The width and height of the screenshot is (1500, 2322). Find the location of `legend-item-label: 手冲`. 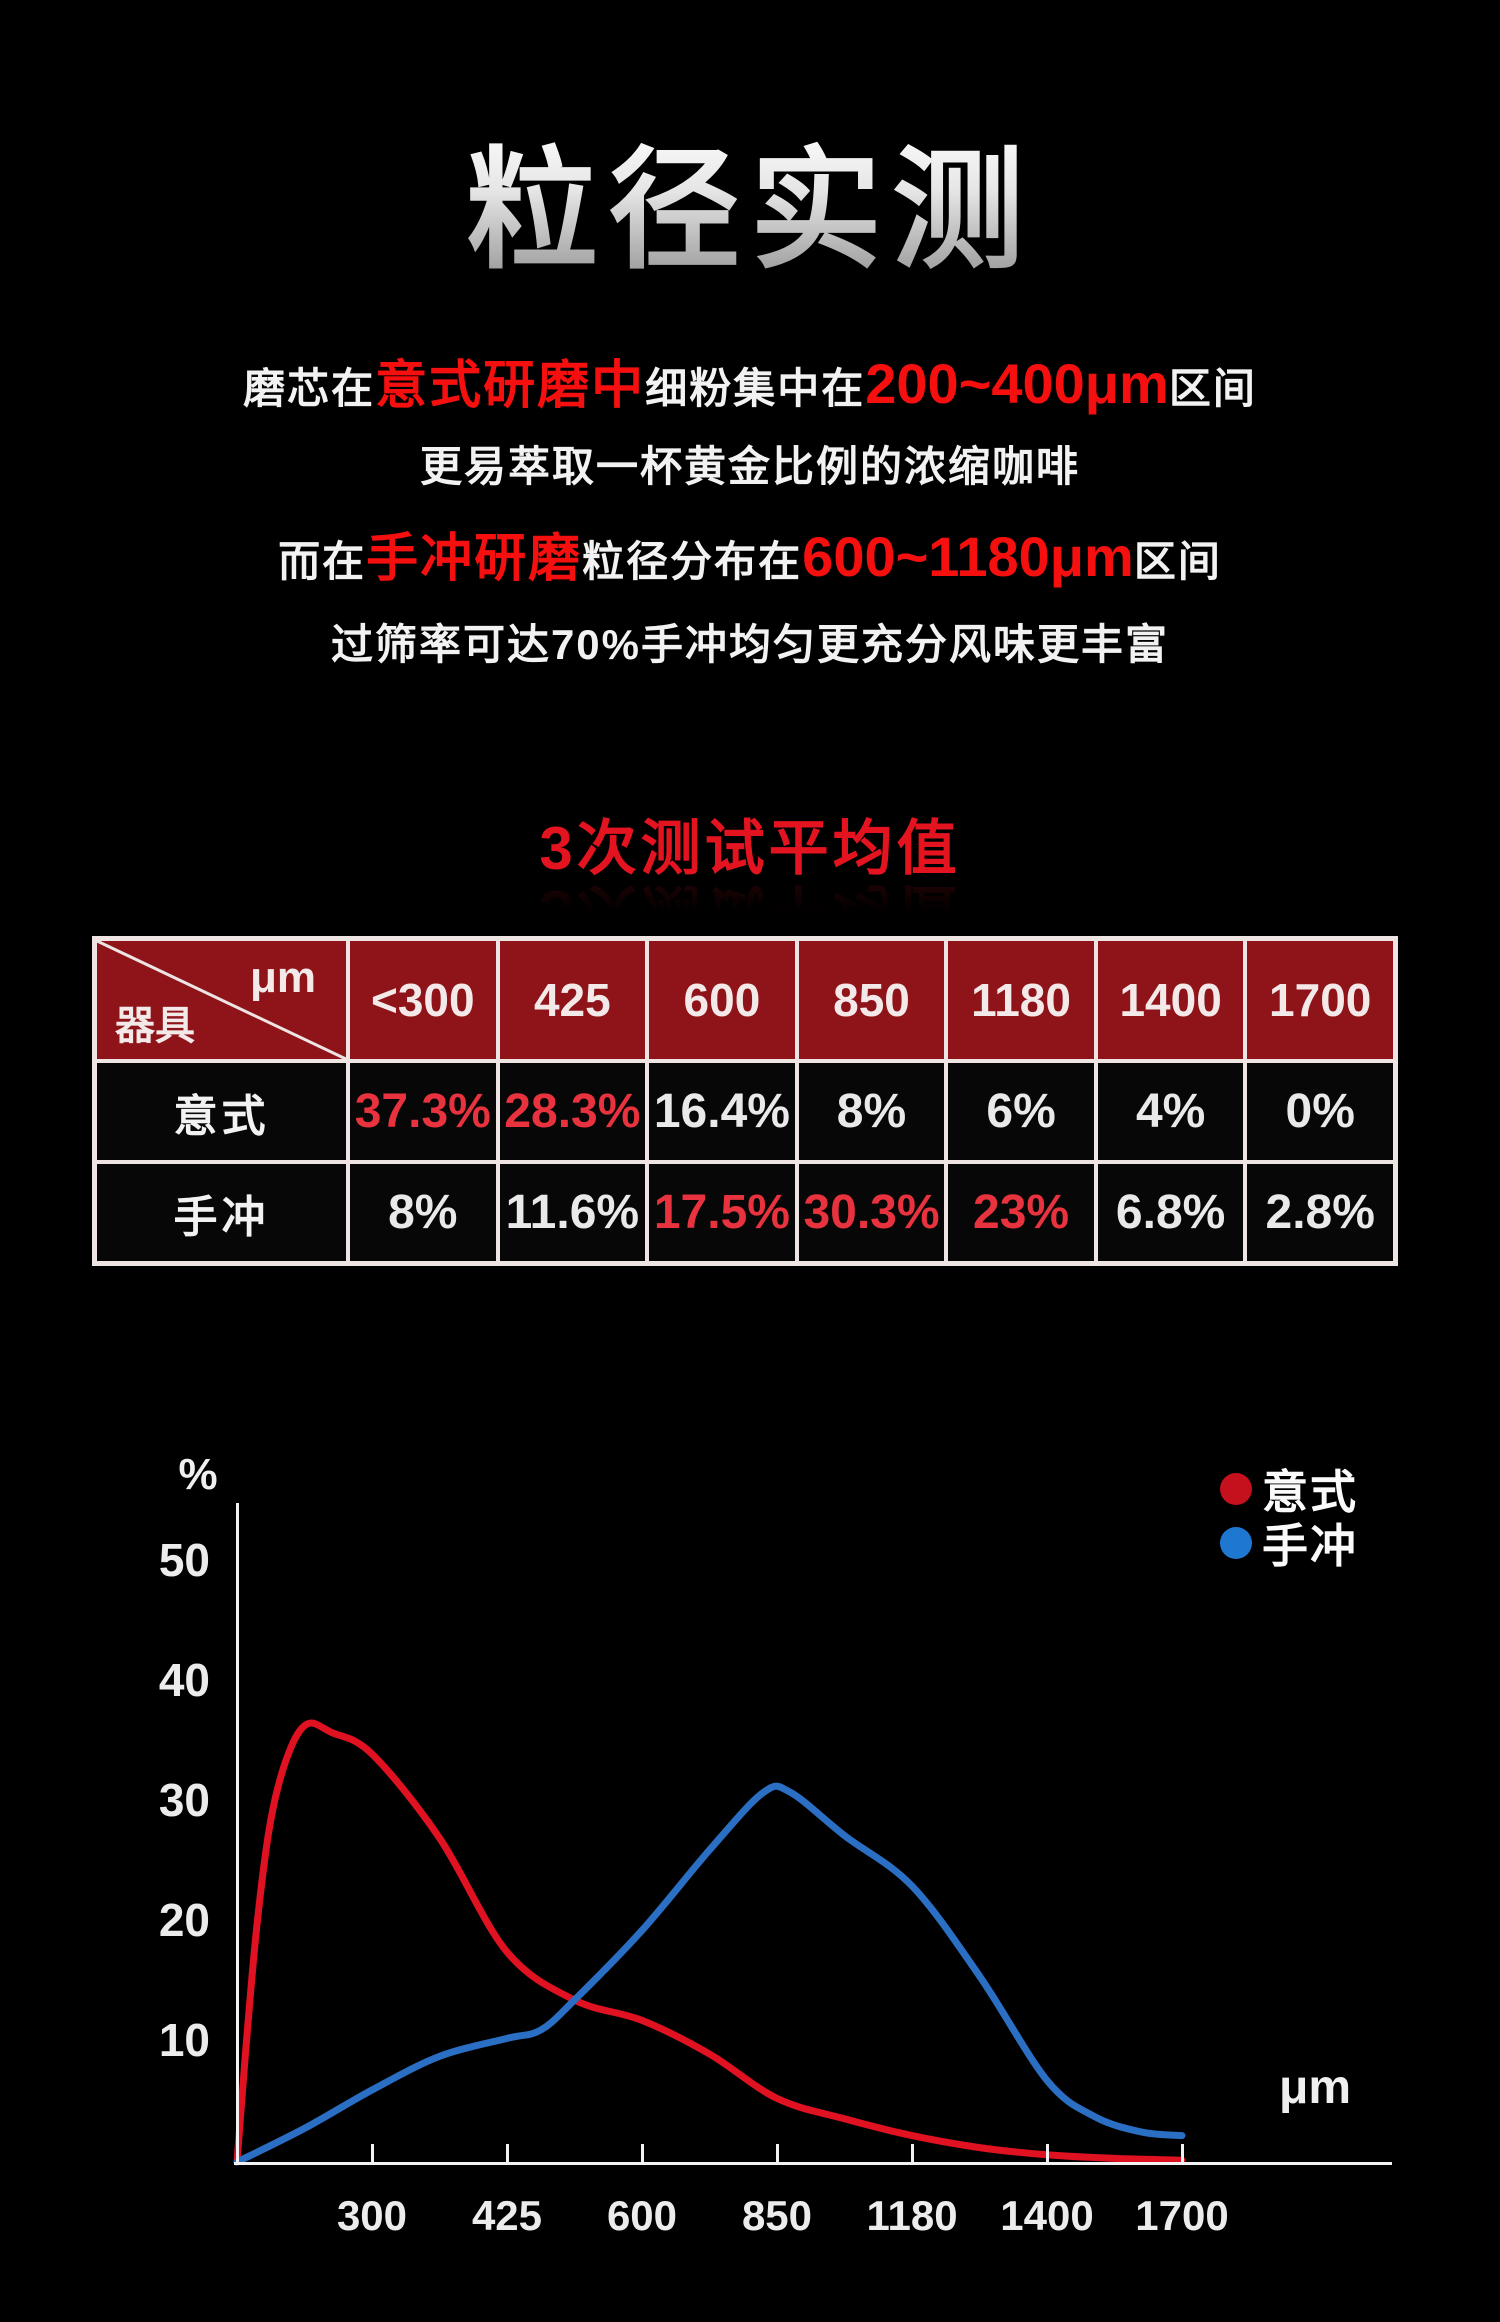

legend-item-label: 手冲 is located at coordinates (1310, 1546).